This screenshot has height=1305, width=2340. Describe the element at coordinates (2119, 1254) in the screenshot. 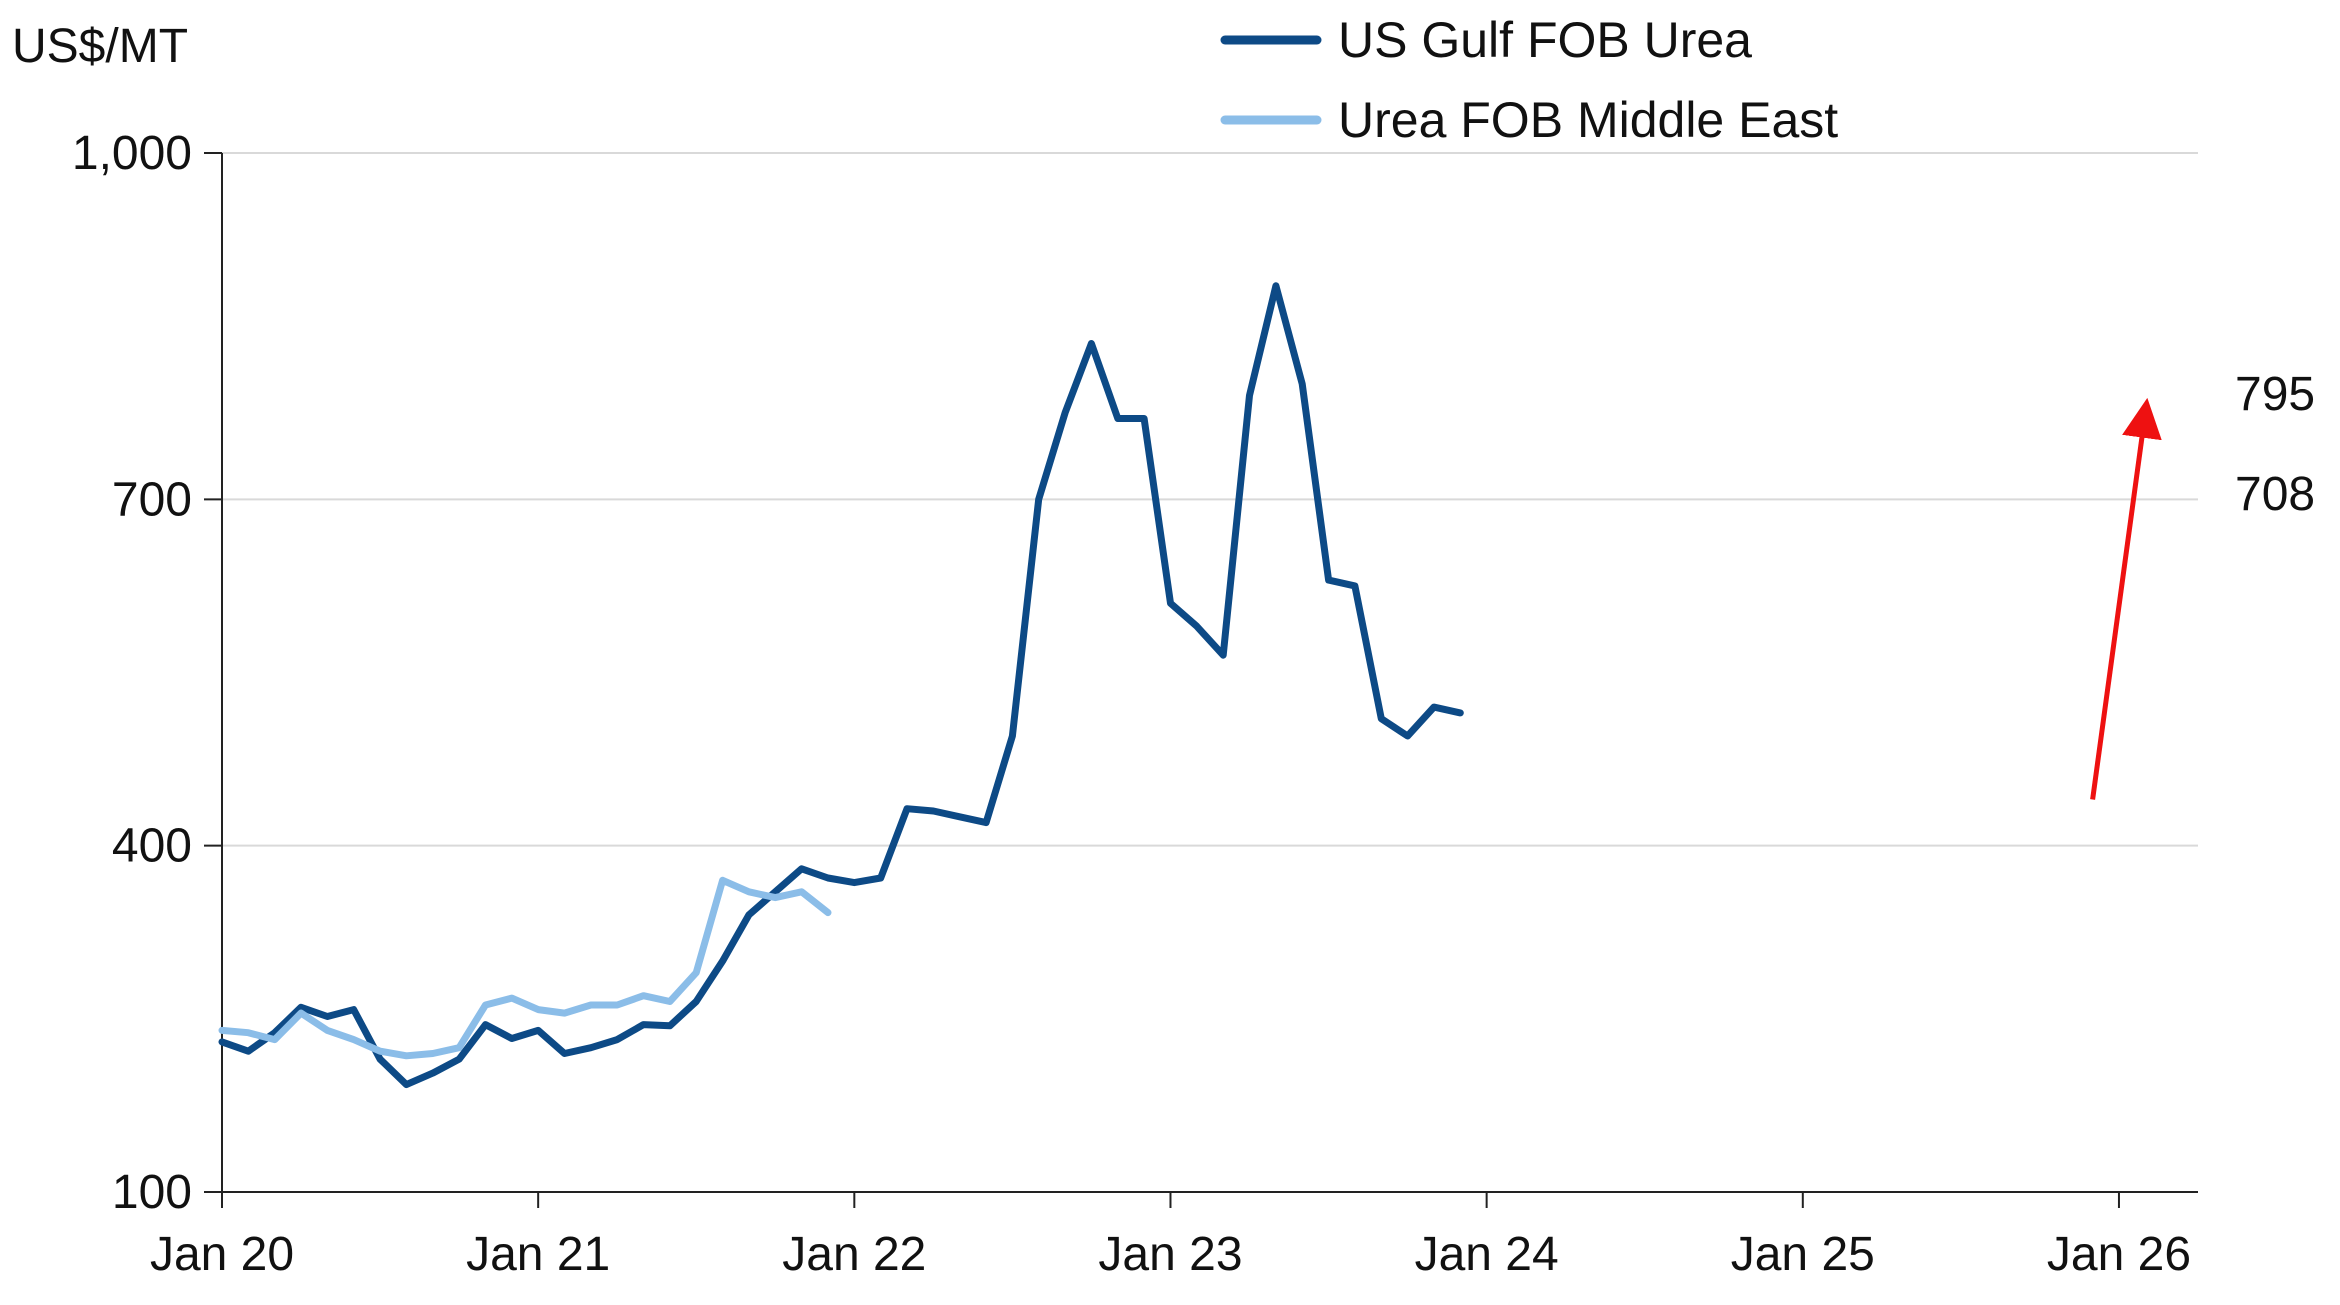

I see `x-tick-label: Jan 26` at that location.